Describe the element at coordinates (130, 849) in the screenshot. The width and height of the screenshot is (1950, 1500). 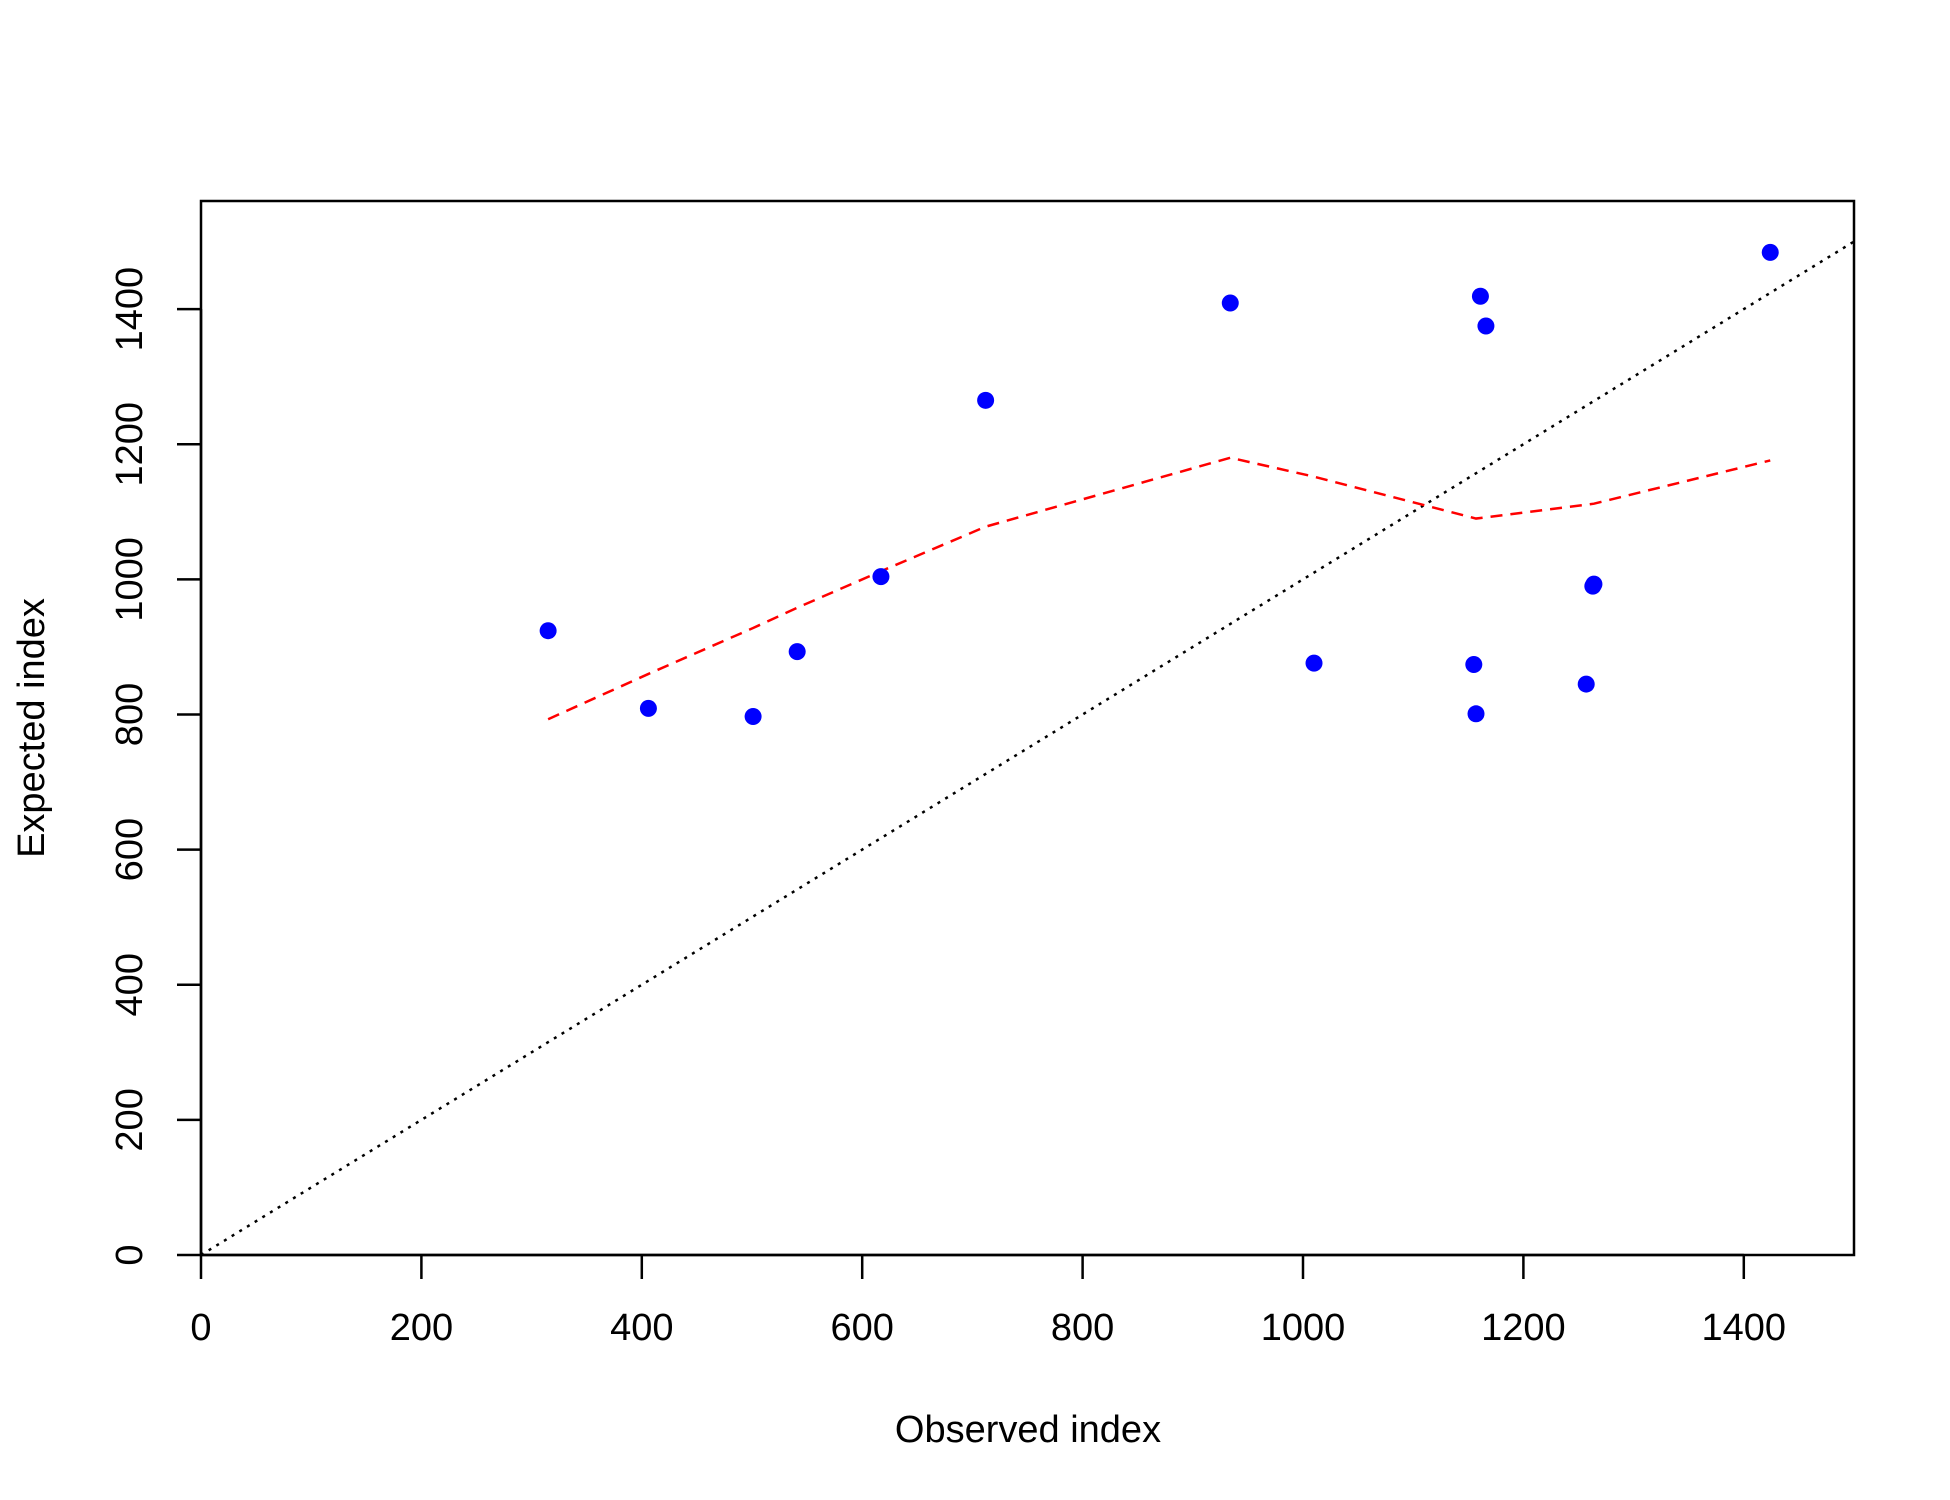
I see `y-tick-label: 600` at that location.